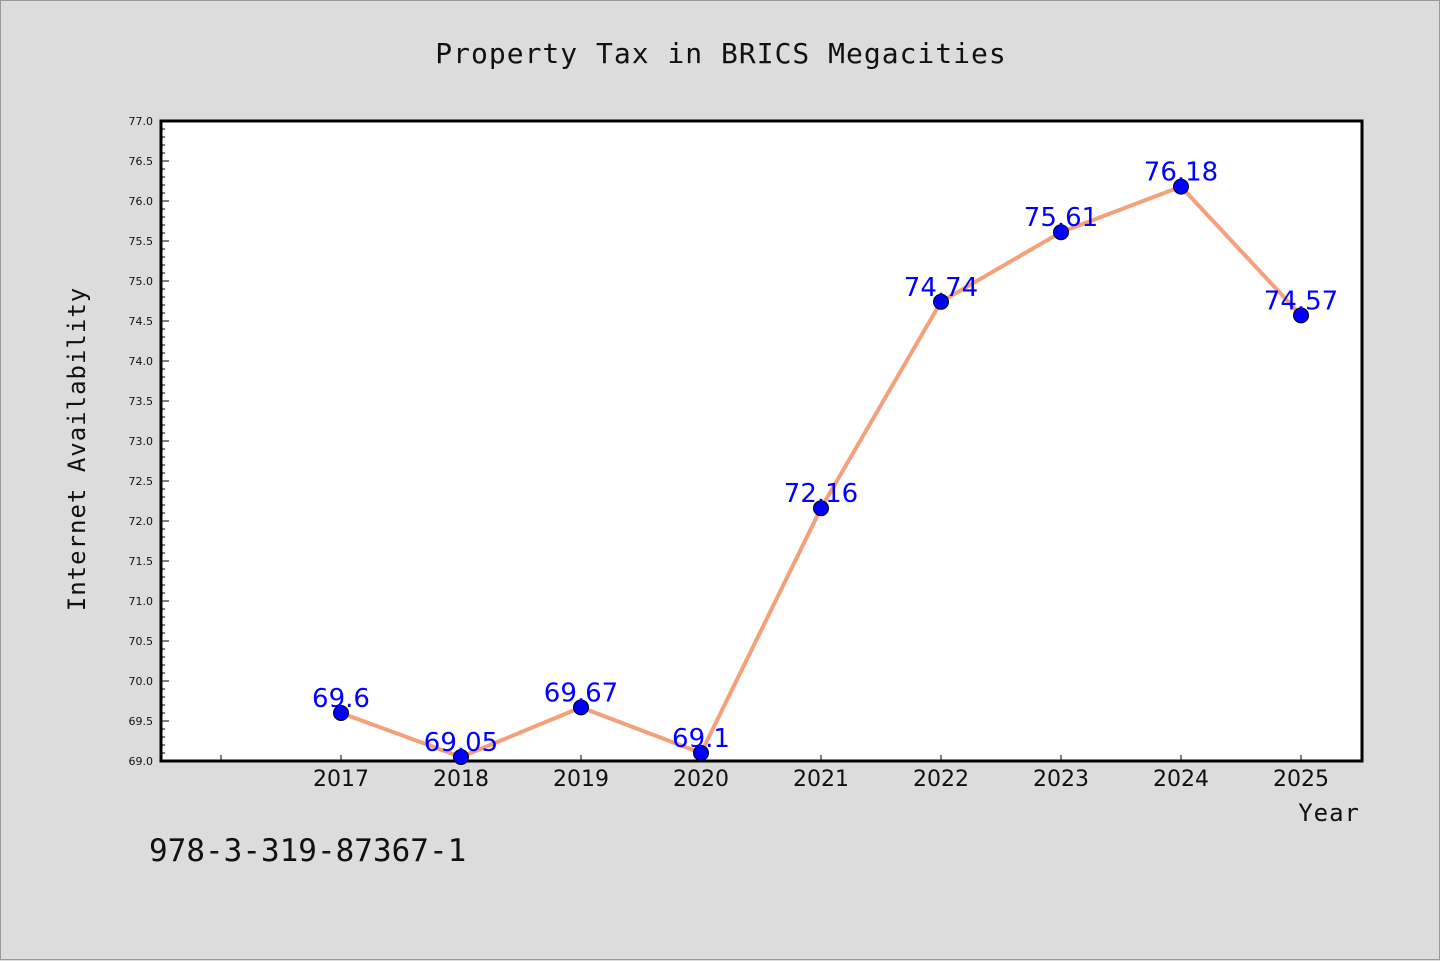  Describe the element at coordinates (461, 743) in the screenshot. I see `data-label: 69.05` at that location.